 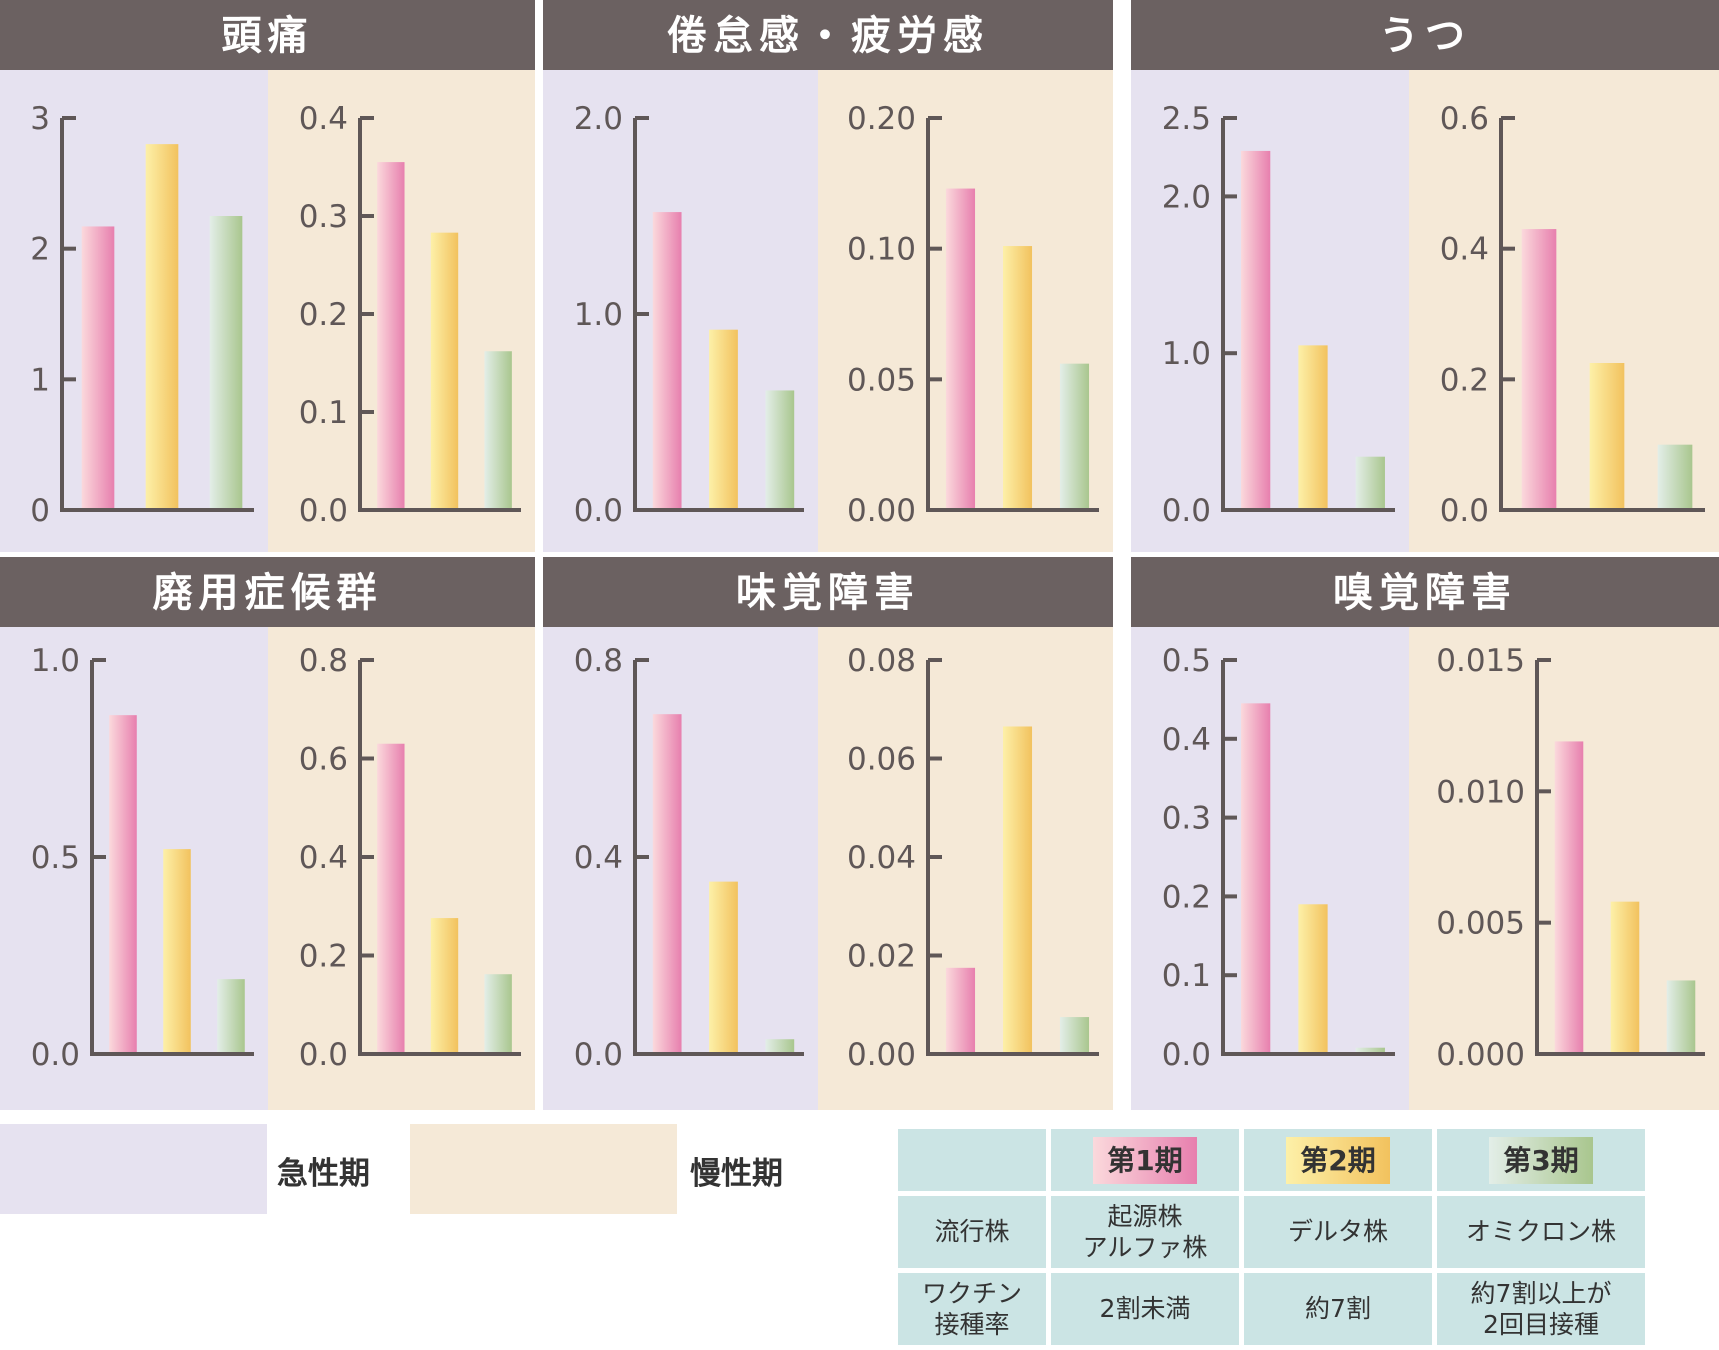 What do you see at coordinates (1145, 1309) in the screenshot?
I see `vaccine-phase1: 2割未満` at bounding box center [1145, 1309].